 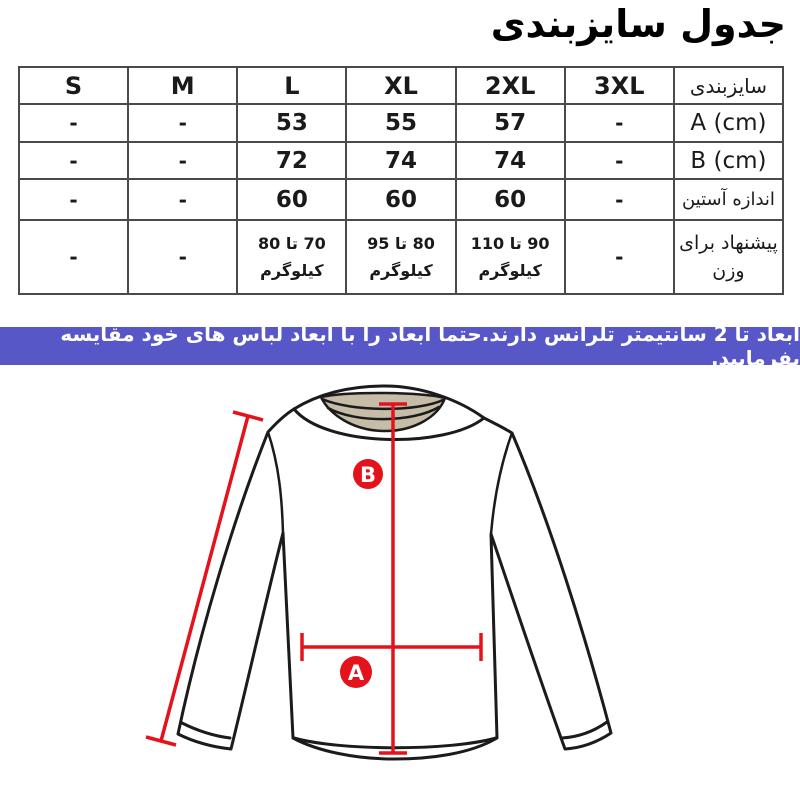 I want to click on table-cell: 90 تا 110 کیلوگرم, so click(x=510, y=257).